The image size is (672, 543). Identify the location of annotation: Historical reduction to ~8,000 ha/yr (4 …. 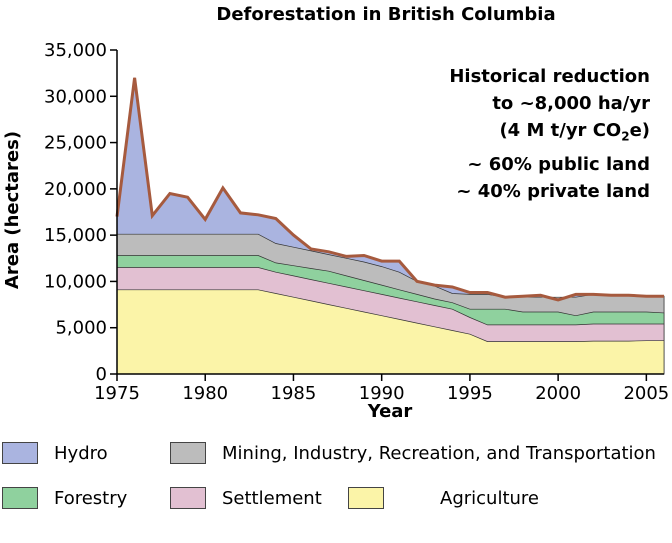
(549, 134).